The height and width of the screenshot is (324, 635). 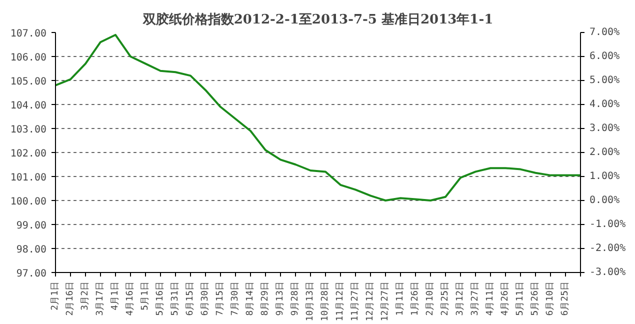 What do you see at coordinates (191, 298) in the screenshot?
I see `x-tick-label: 6月15日` at bounding box center [191, 298].